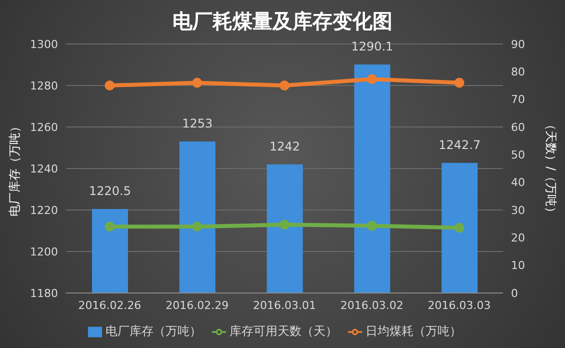 The width and height of the screenshot is (565, 348). I want to click on x-tick-label: 2016.02.29, so click(197, 305).